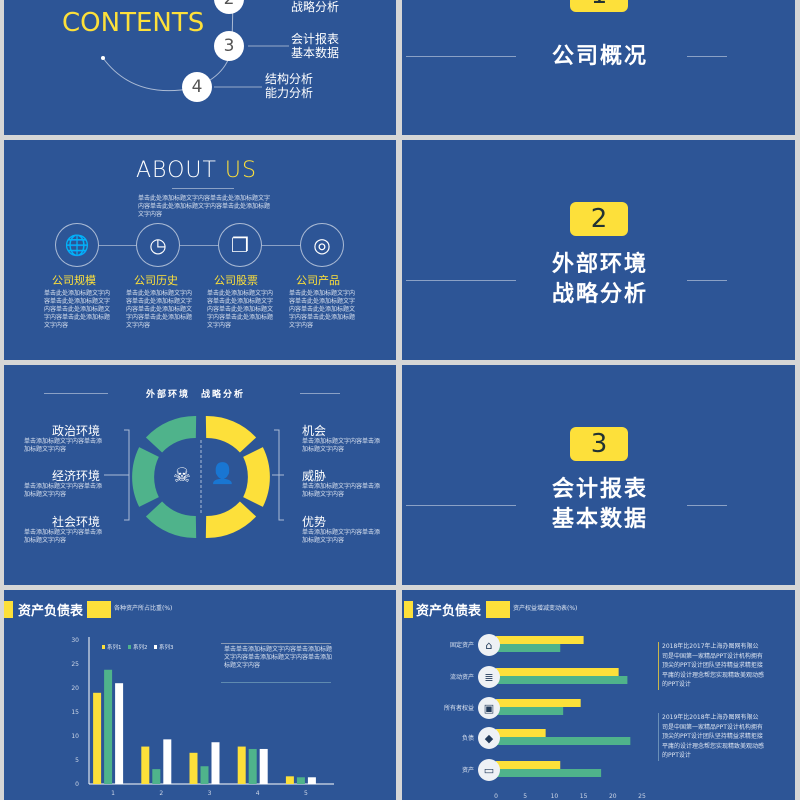 This screenshot has height=800, width=800. I want to click on swot-left-label: 政治环境, so click(76, 431).